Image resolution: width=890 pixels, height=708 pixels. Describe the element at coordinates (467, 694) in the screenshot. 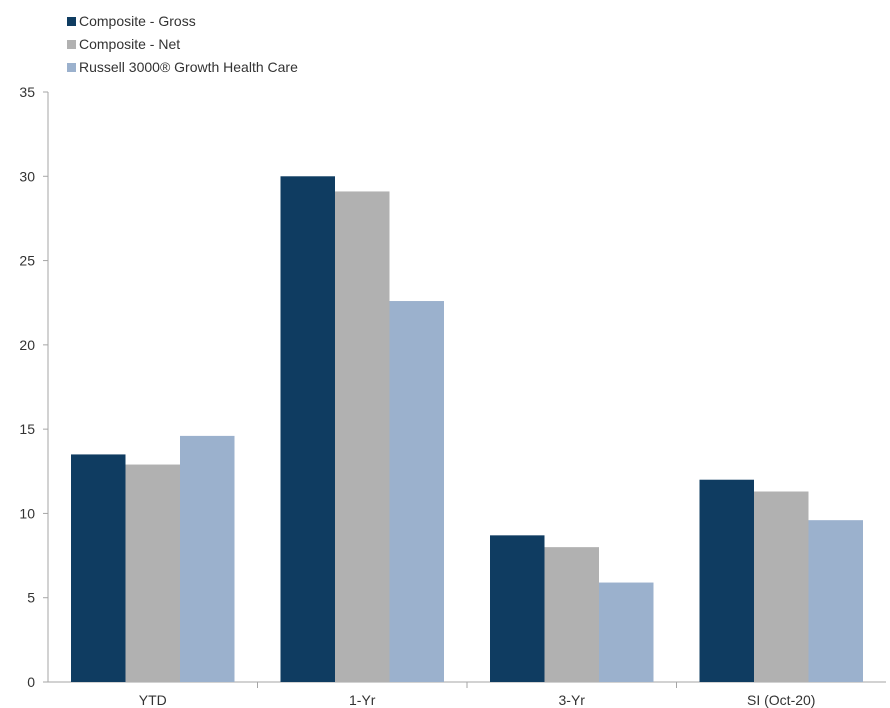

I see `x-axis: YTD 1-Yr 3-Yr SI (Oct-20)` at that location.